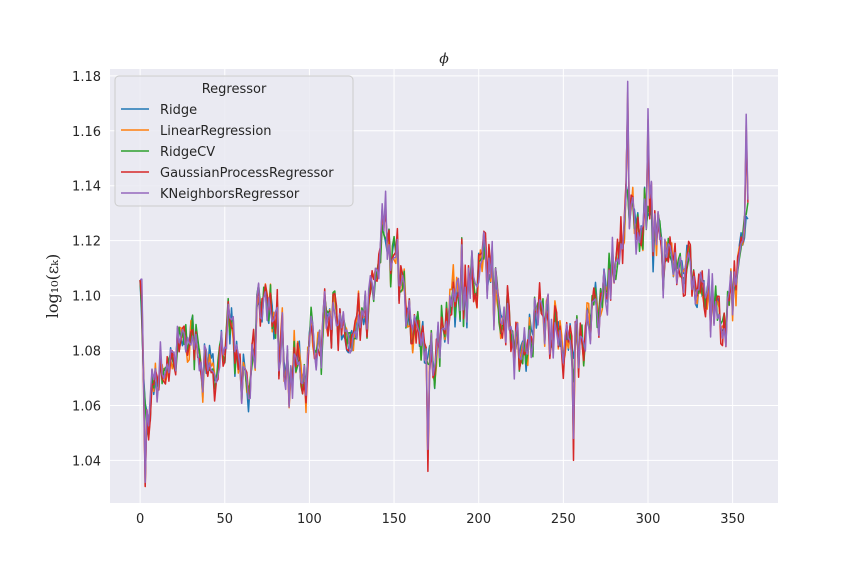 The height and width of the screenshot is (576, 864). I want to click on x-tick-label: 350, so click(732, 519).